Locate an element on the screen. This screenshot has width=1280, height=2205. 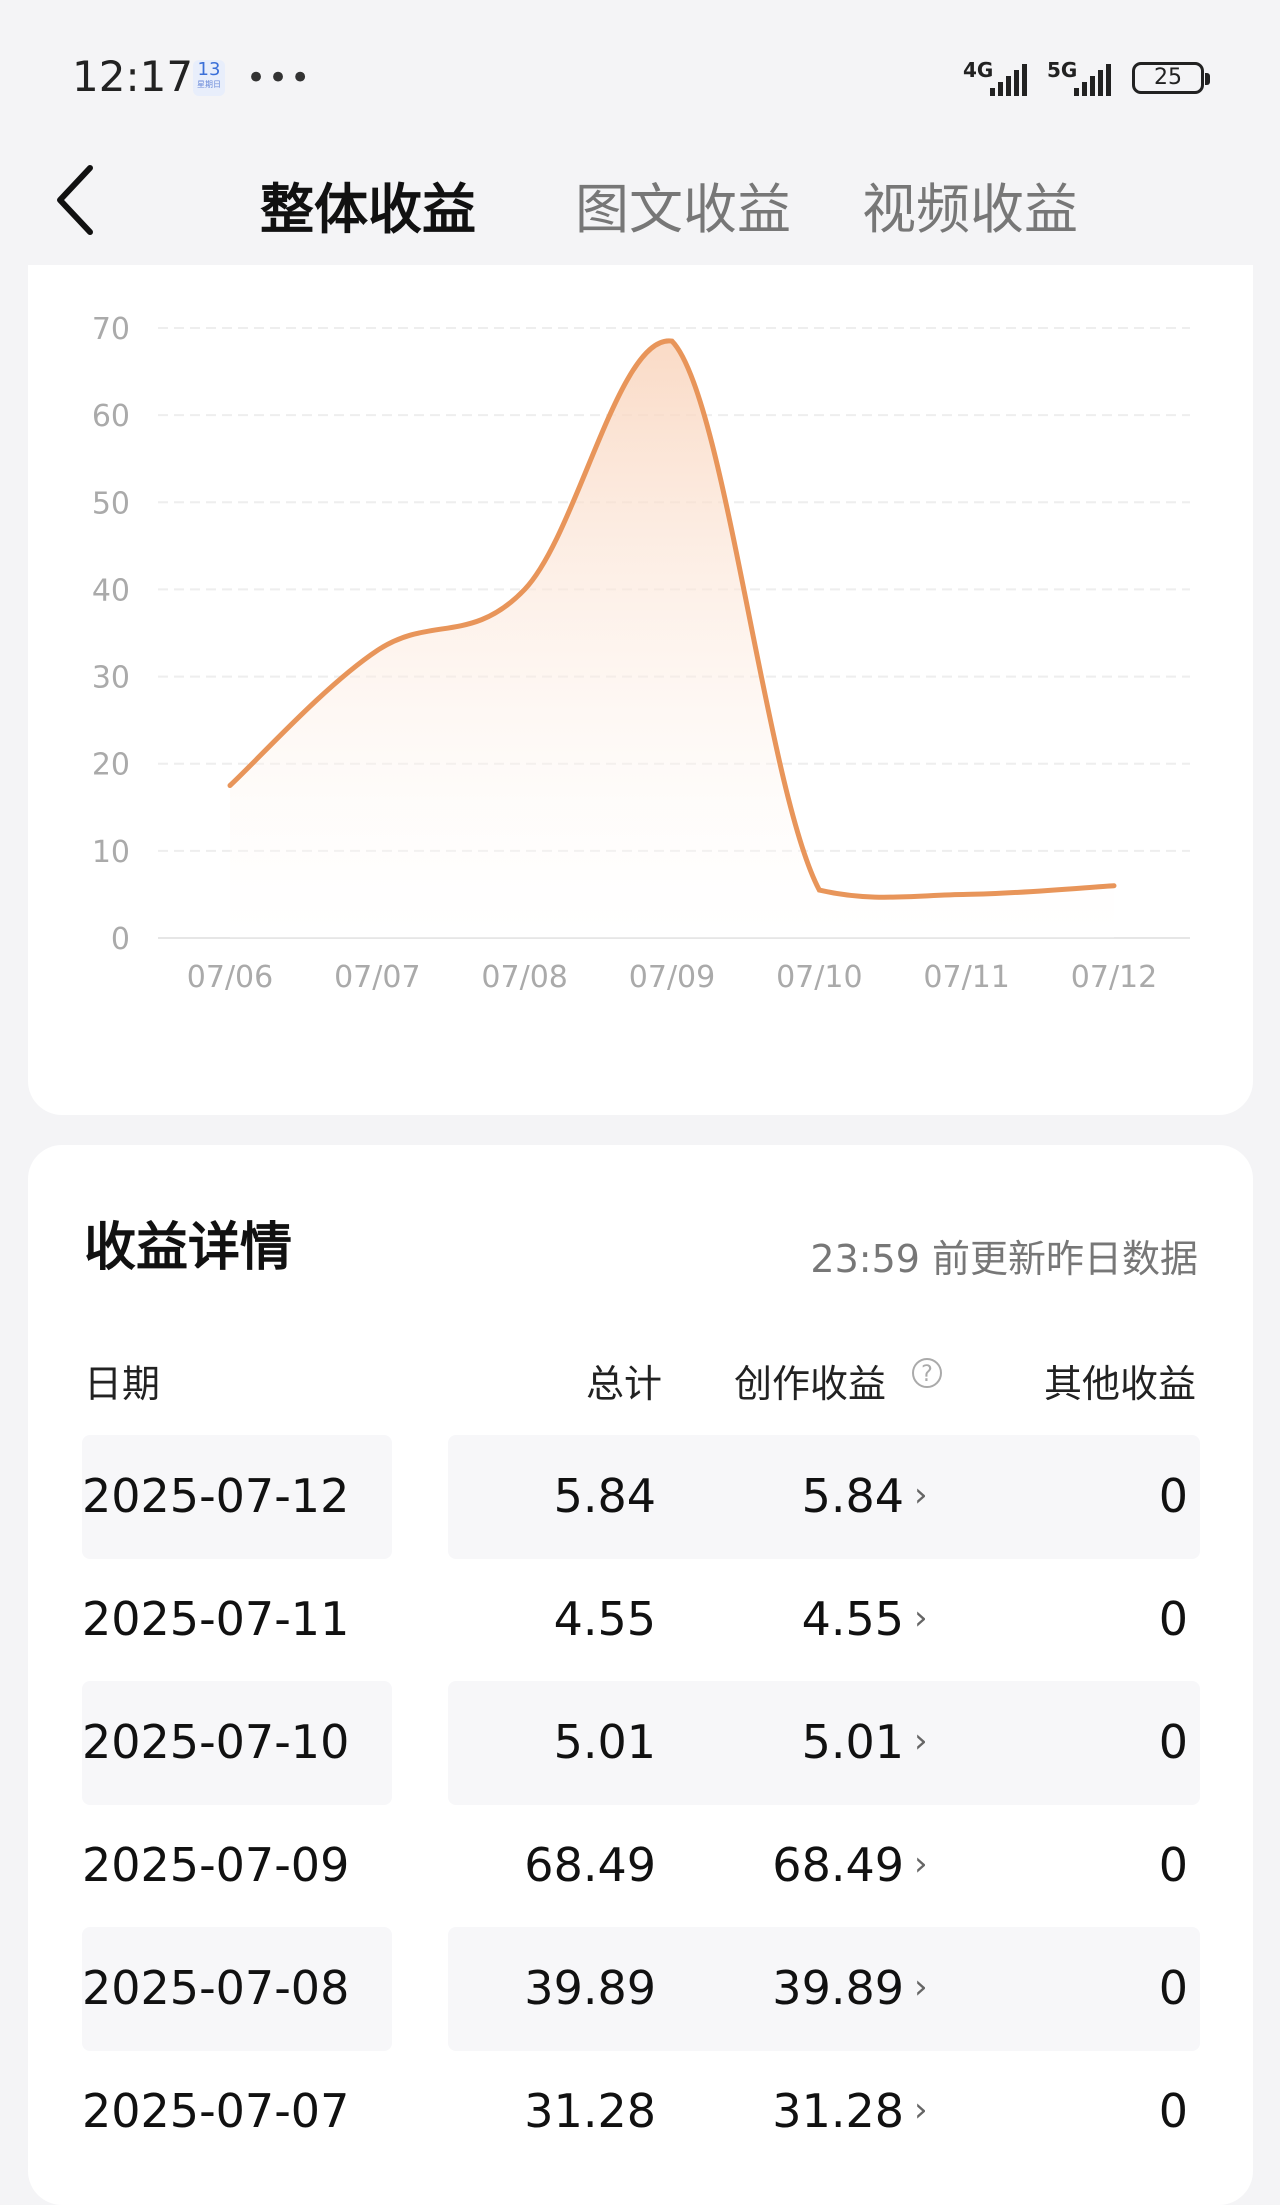
calendar-icon: 13 星期日 is located at coordinates (209, 78).